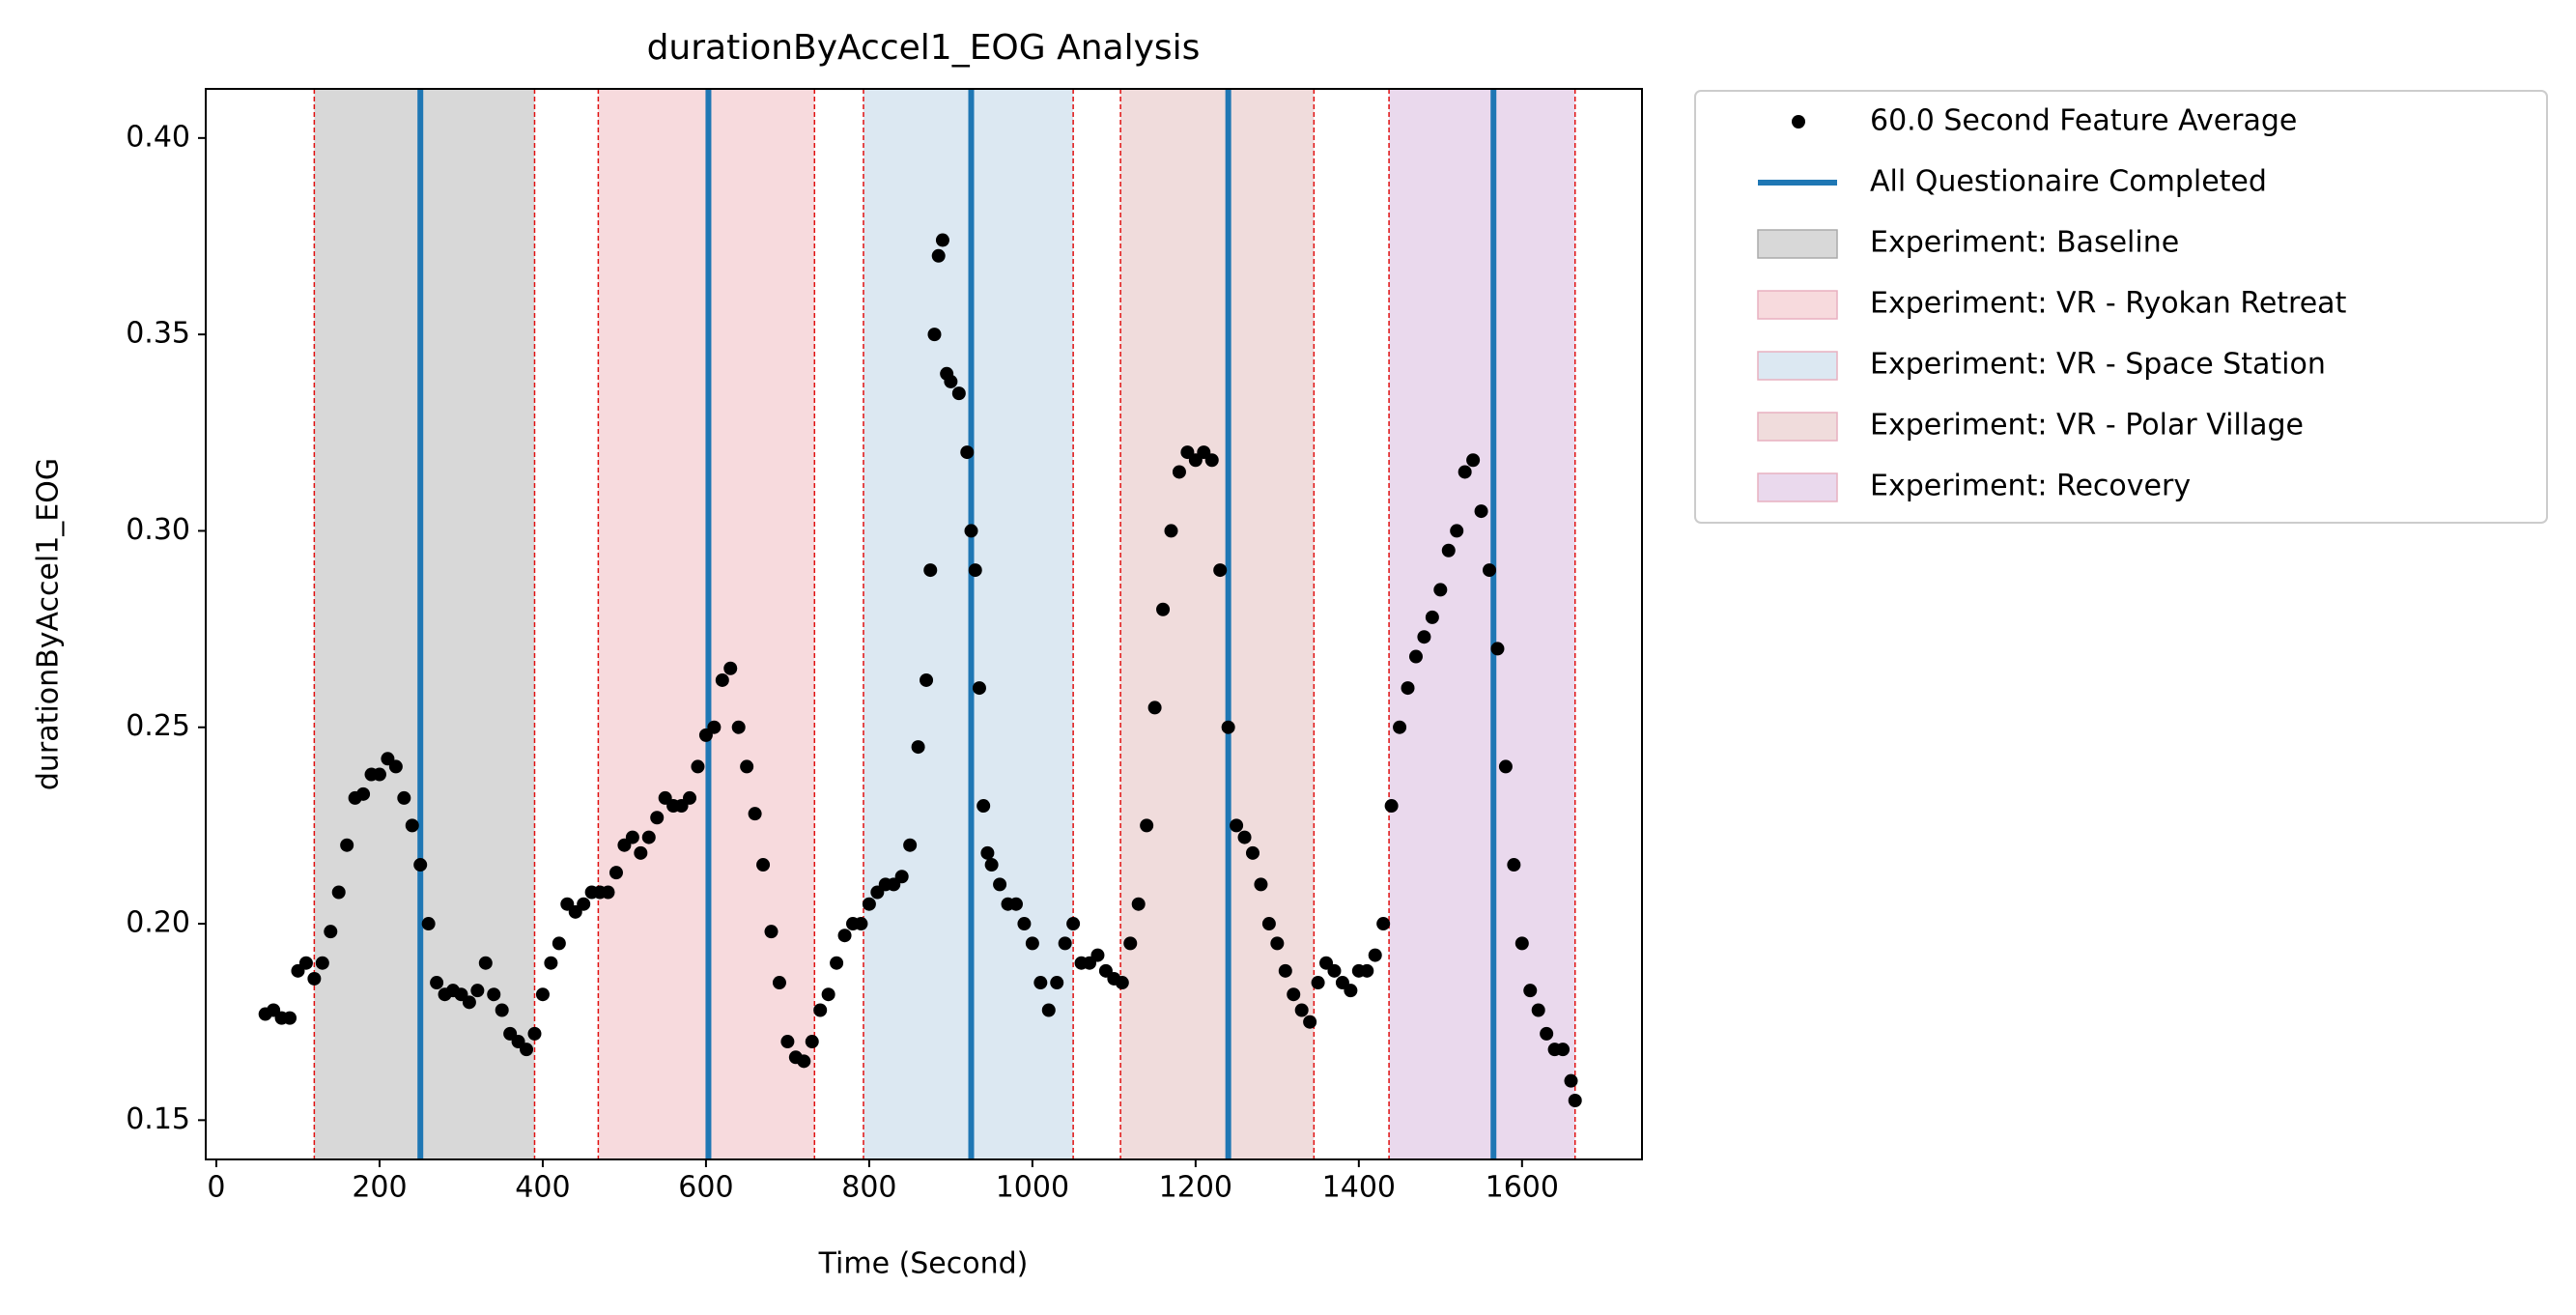 Image resolution: width=2576 pixels, height=1315 pixels. I want to click on x-tick-label: 1600, so click(1522, 1188).